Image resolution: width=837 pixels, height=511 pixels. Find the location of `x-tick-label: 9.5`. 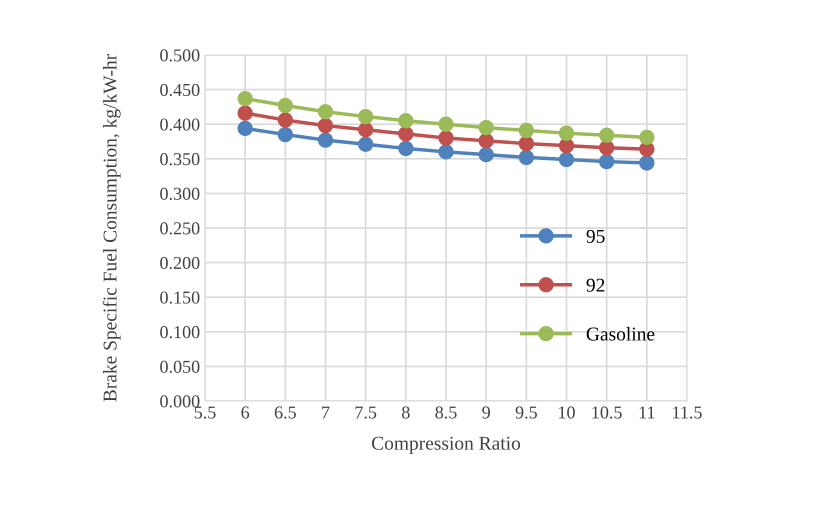

x-tick-label: 9.5 is located at coordinates (526, 412).